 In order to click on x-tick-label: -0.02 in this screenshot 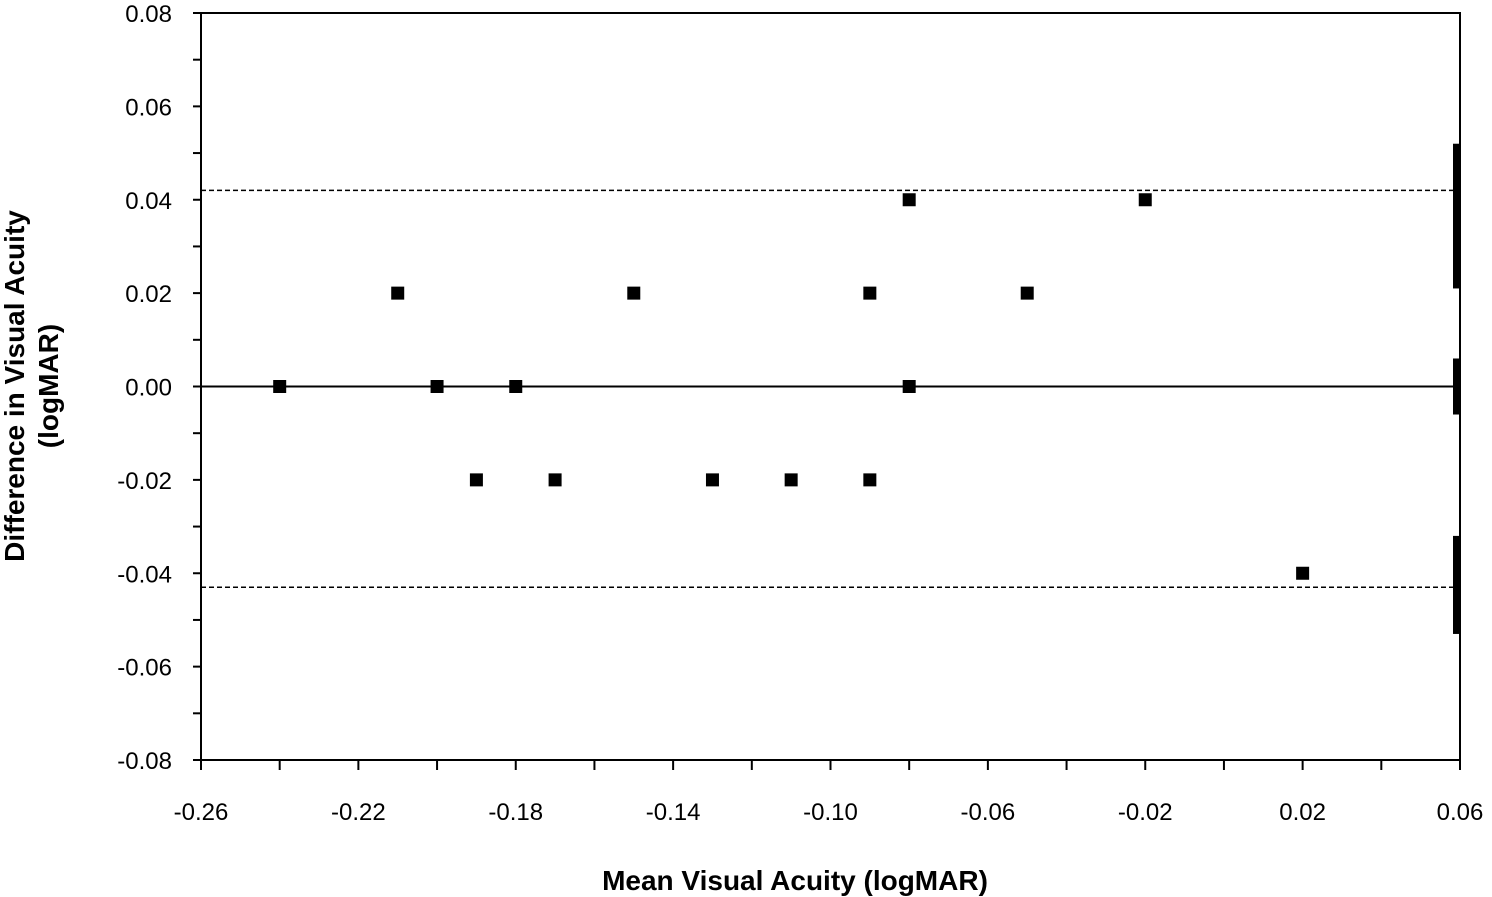, I will do `click(1145, 812)`.